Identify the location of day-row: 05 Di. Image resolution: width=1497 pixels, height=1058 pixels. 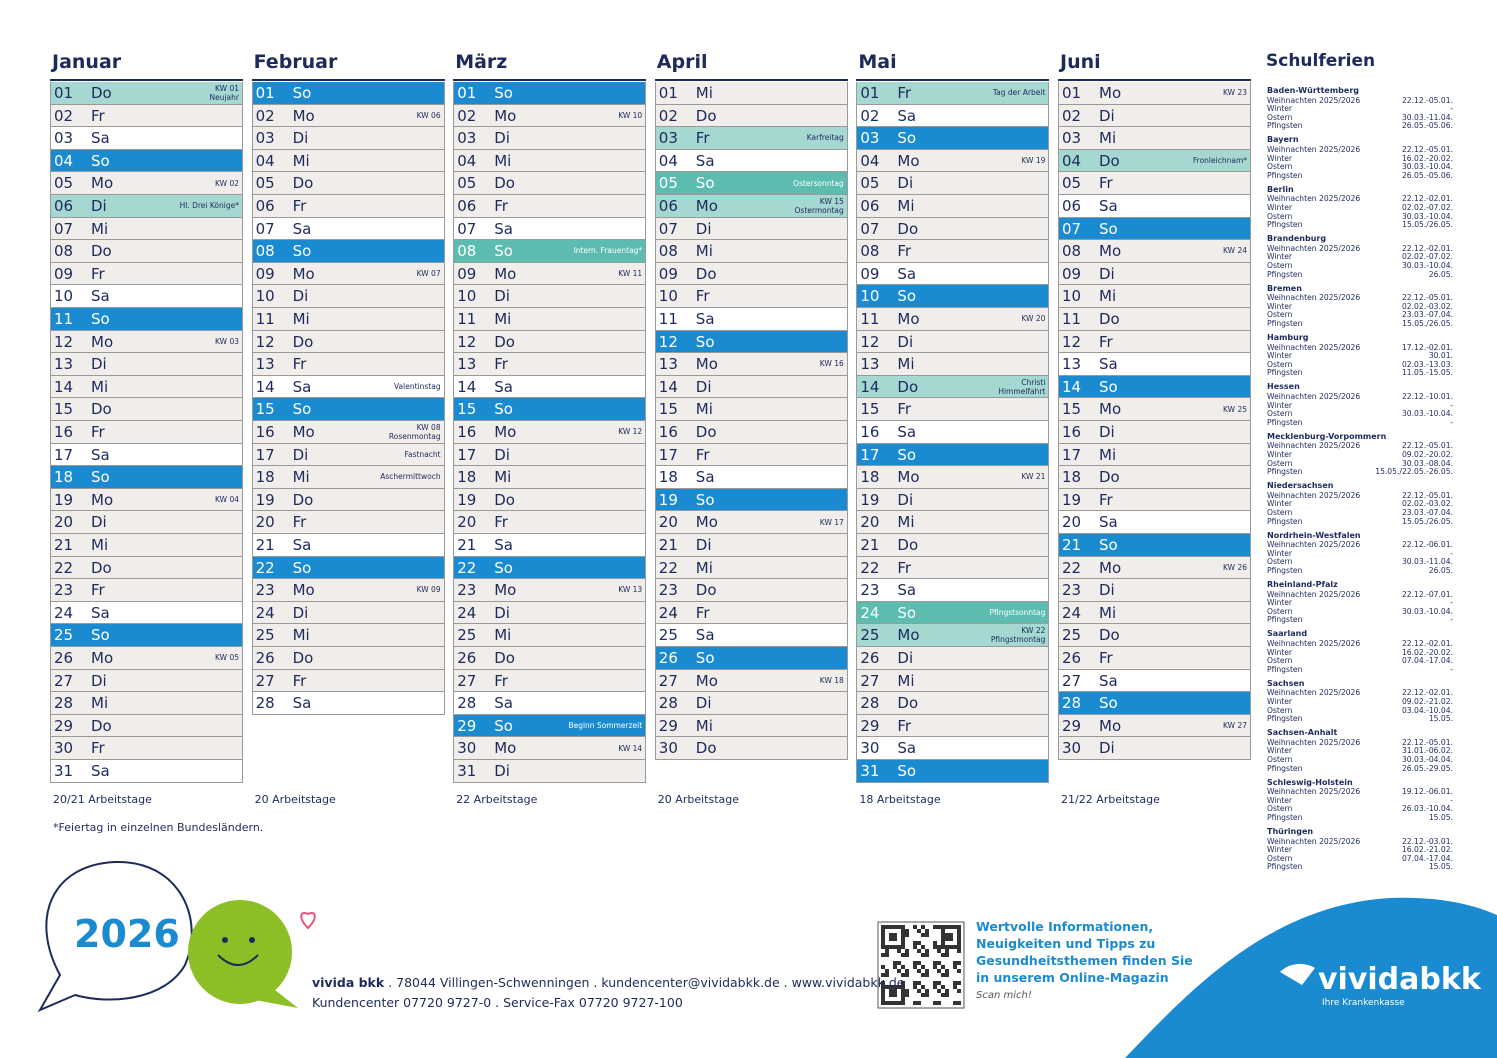
(953, 183).